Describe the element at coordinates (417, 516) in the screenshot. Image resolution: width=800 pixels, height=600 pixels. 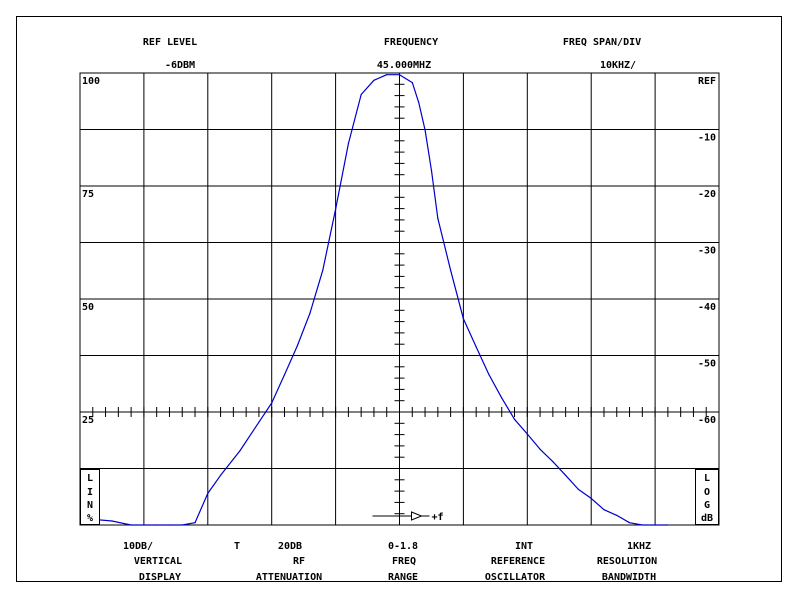
I see `marker-arrow` at that location.